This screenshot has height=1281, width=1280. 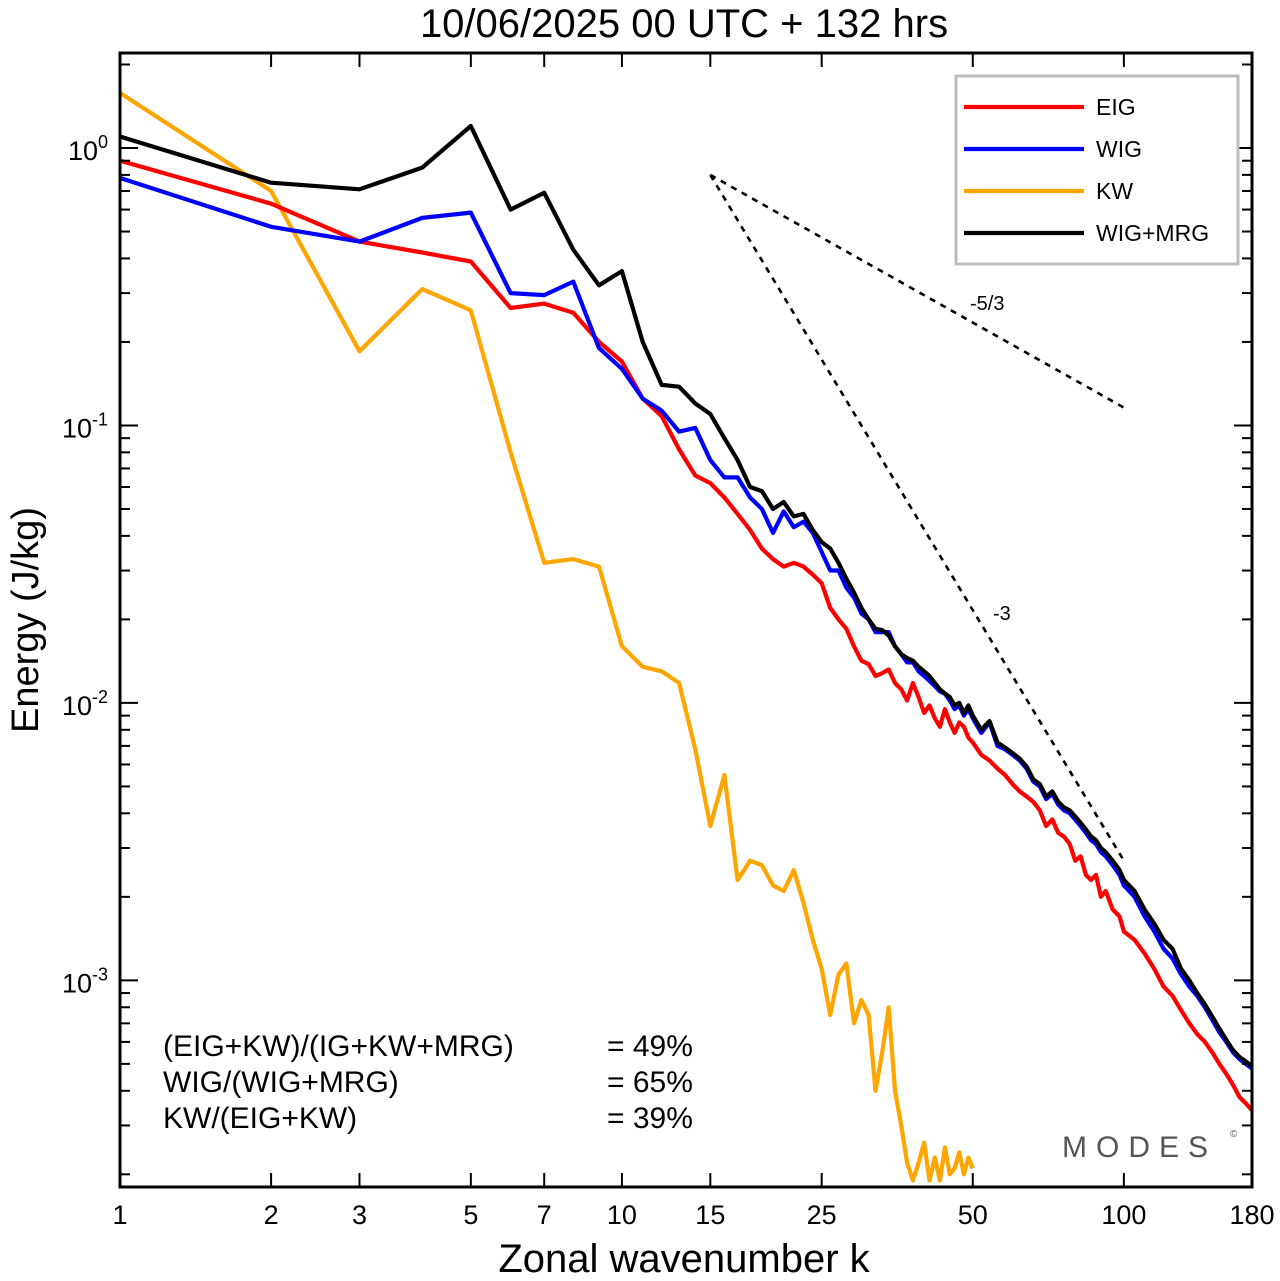 What do you see at coordinates (1114, 191) in the screenshot?
I see `legend-label: KW` at bounding box center [1114, 191].